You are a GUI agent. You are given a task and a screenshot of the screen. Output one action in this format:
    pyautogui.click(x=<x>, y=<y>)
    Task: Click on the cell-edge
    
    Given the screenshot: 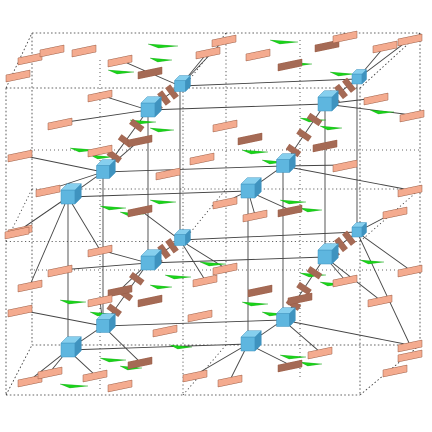 What is the action you would take?
    pyautogui.click(x=19, y=370)
    